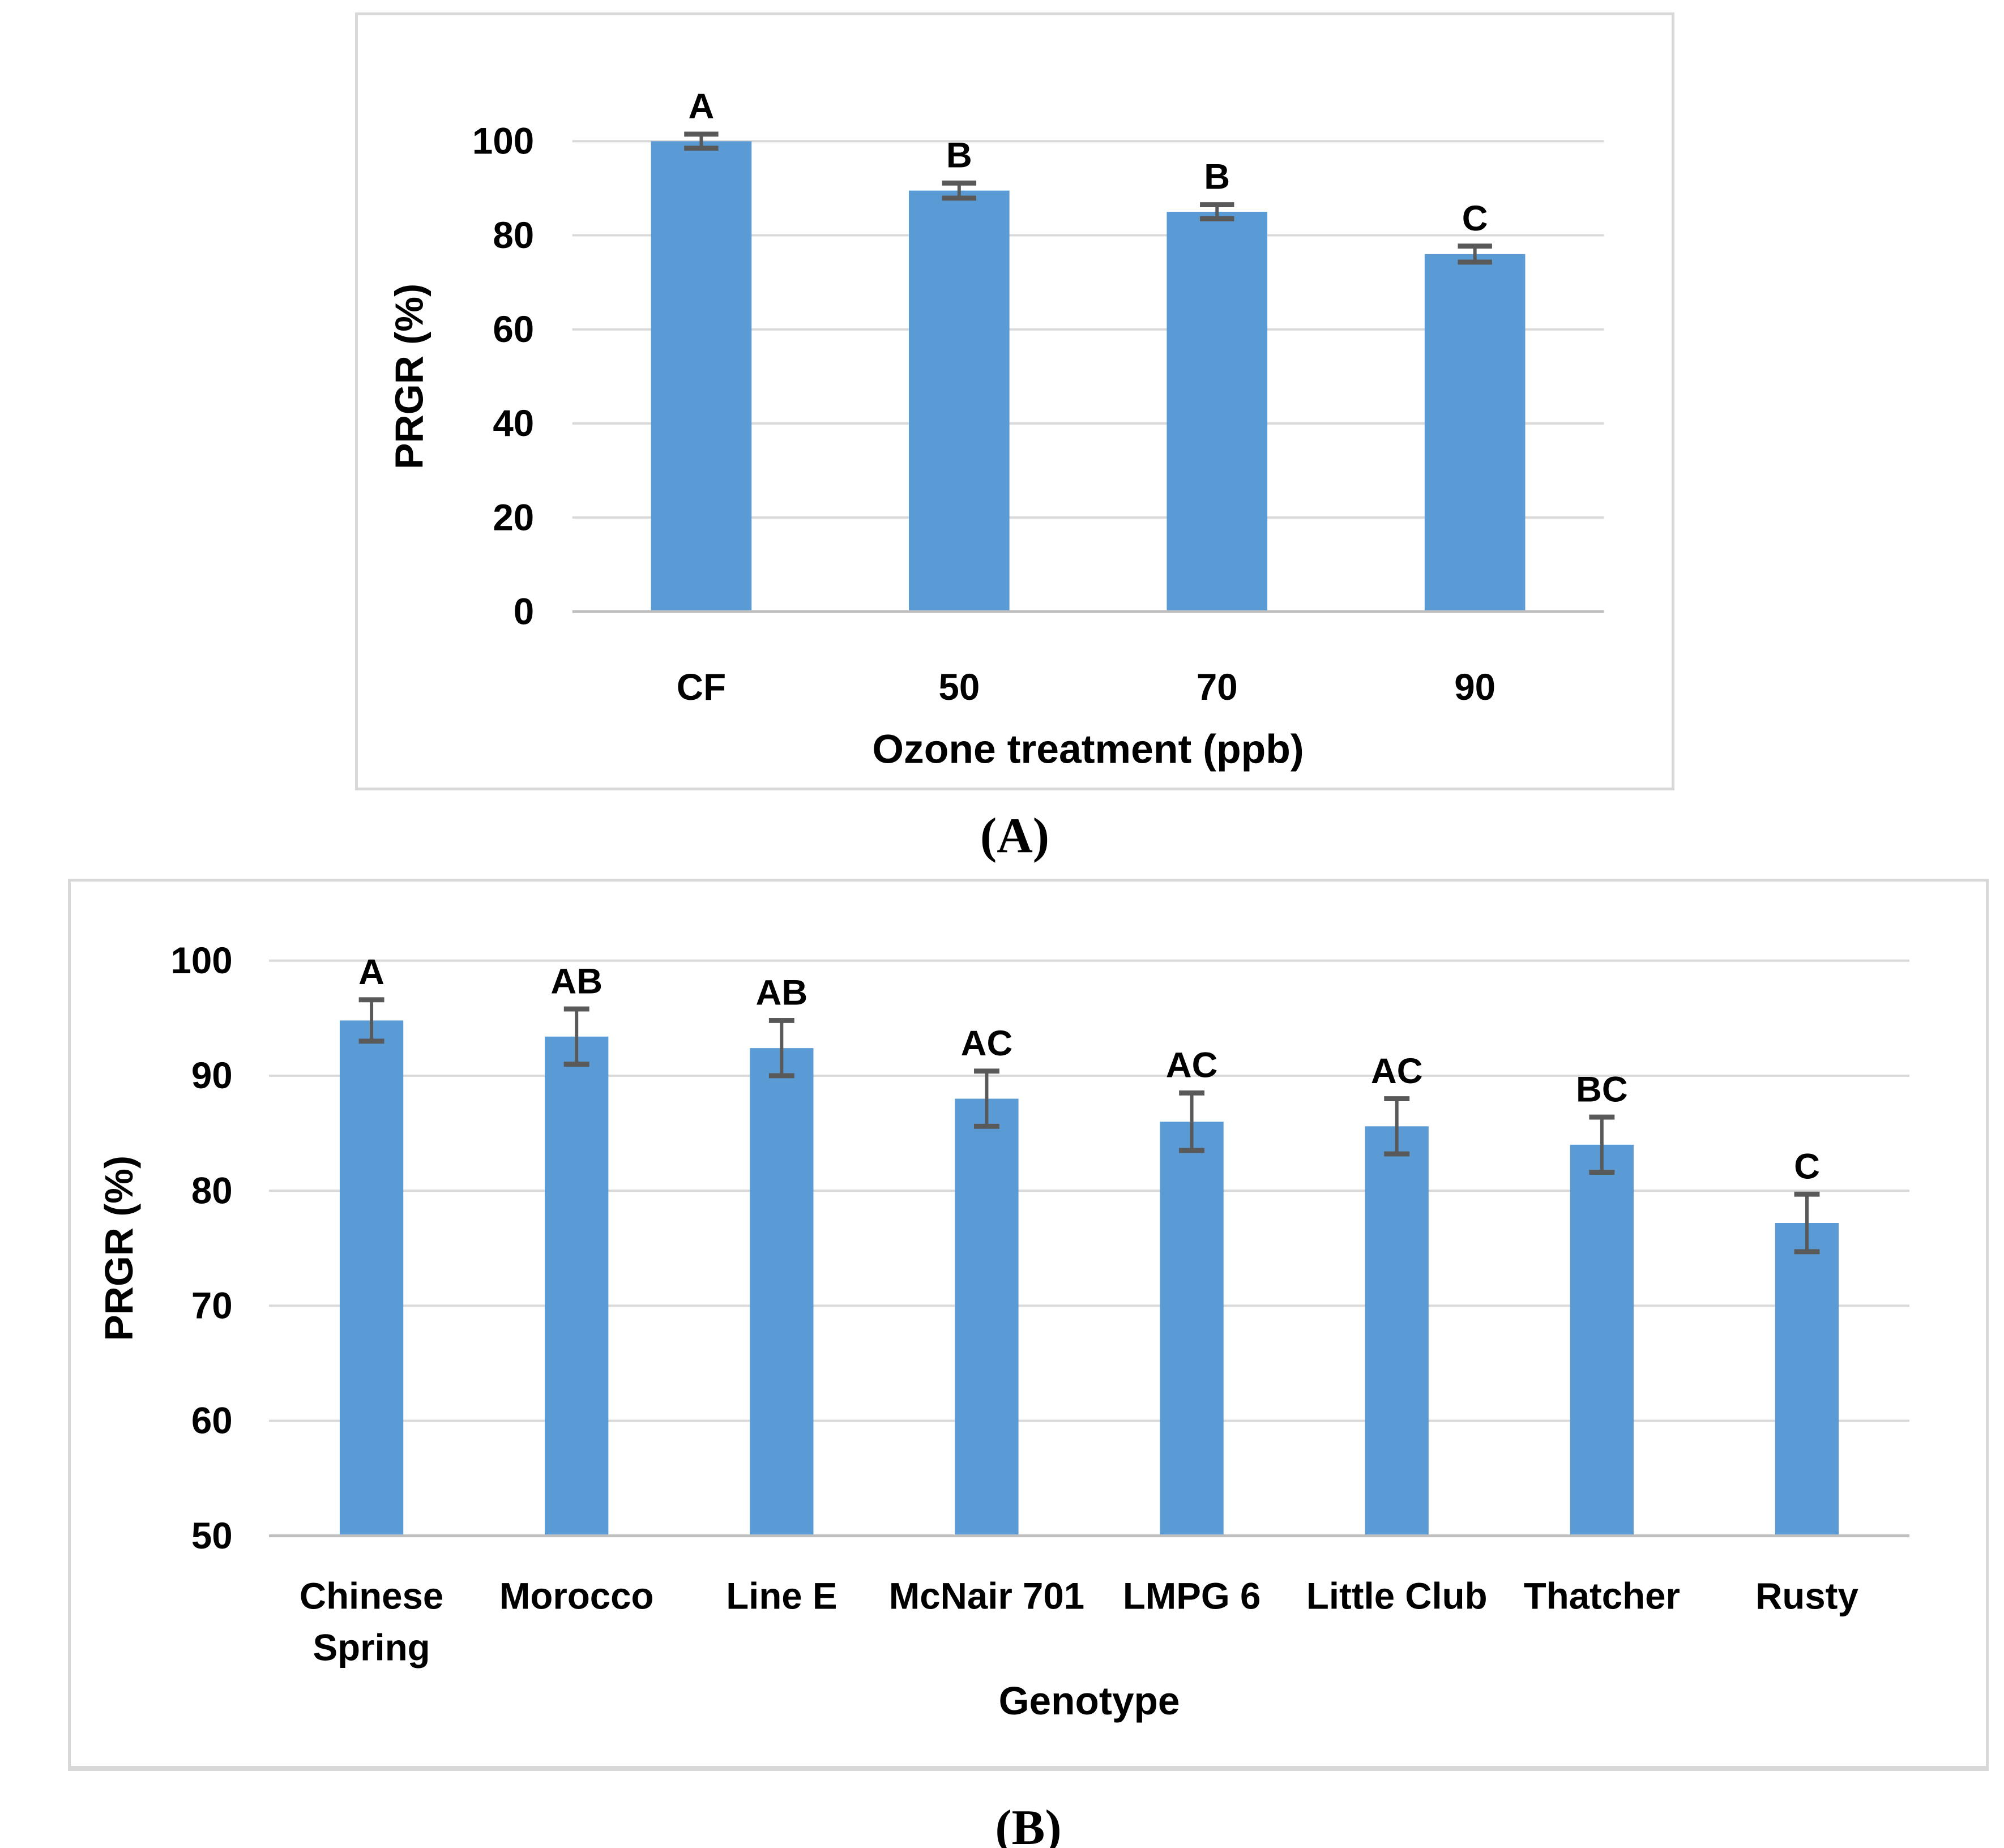 The width and height of the screenshot is (2004, 1848). I want to click on x-axis-category-label: 50, so click(959, 687).